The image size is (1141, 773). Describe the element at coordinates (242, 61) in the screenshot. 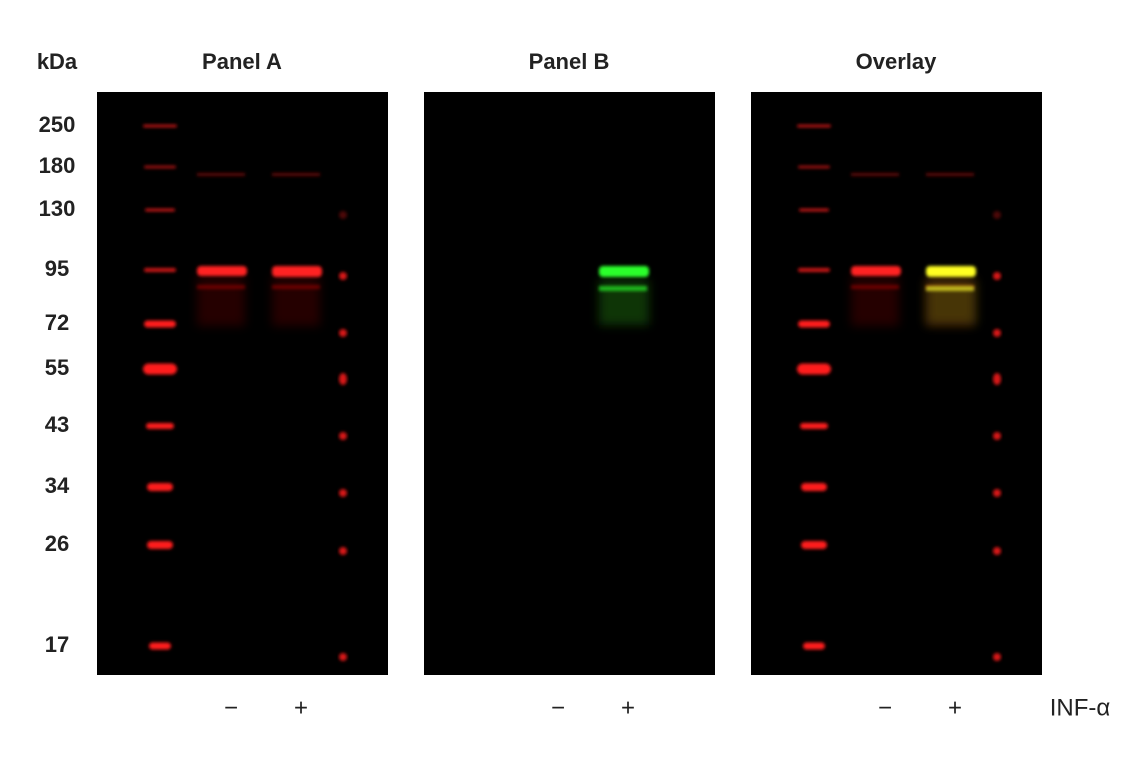

I see `panel-title: Panel A` at that location.